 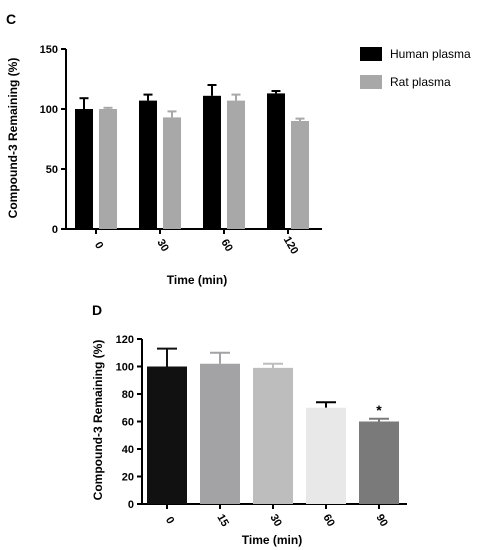 What do you see at coordinates (291, 246) in the screenshot?
I see `x-tick-label: 120` at bounding box center [291, 246].